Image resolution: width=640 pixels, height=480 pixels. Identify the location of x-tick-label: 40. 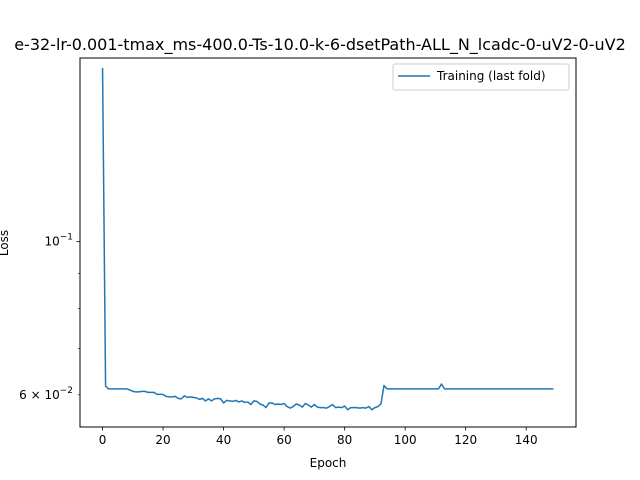
(223, 440).